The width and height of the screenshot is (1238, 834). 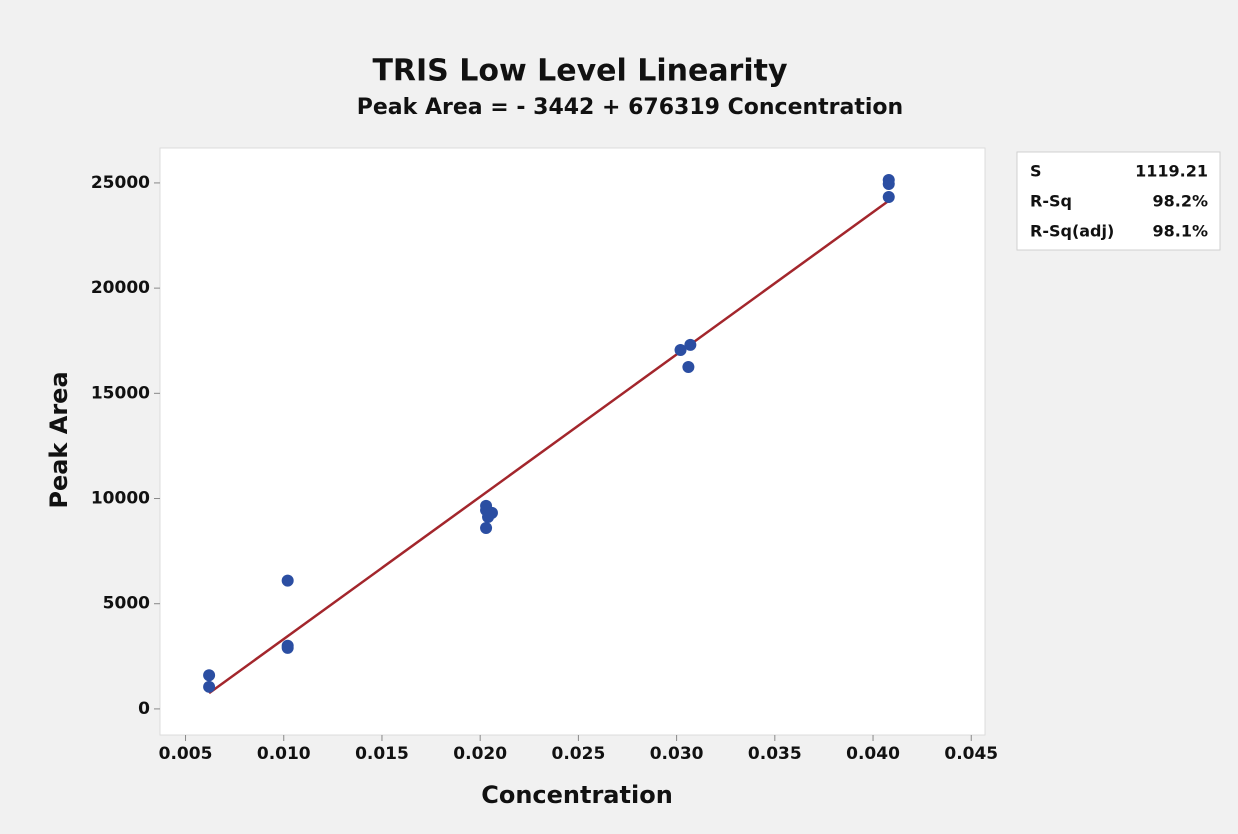 What do you see at coordinates (284, 754) in the screenshot?
I see `x-tick-label: 0.010` at bounding box center [284, 754].